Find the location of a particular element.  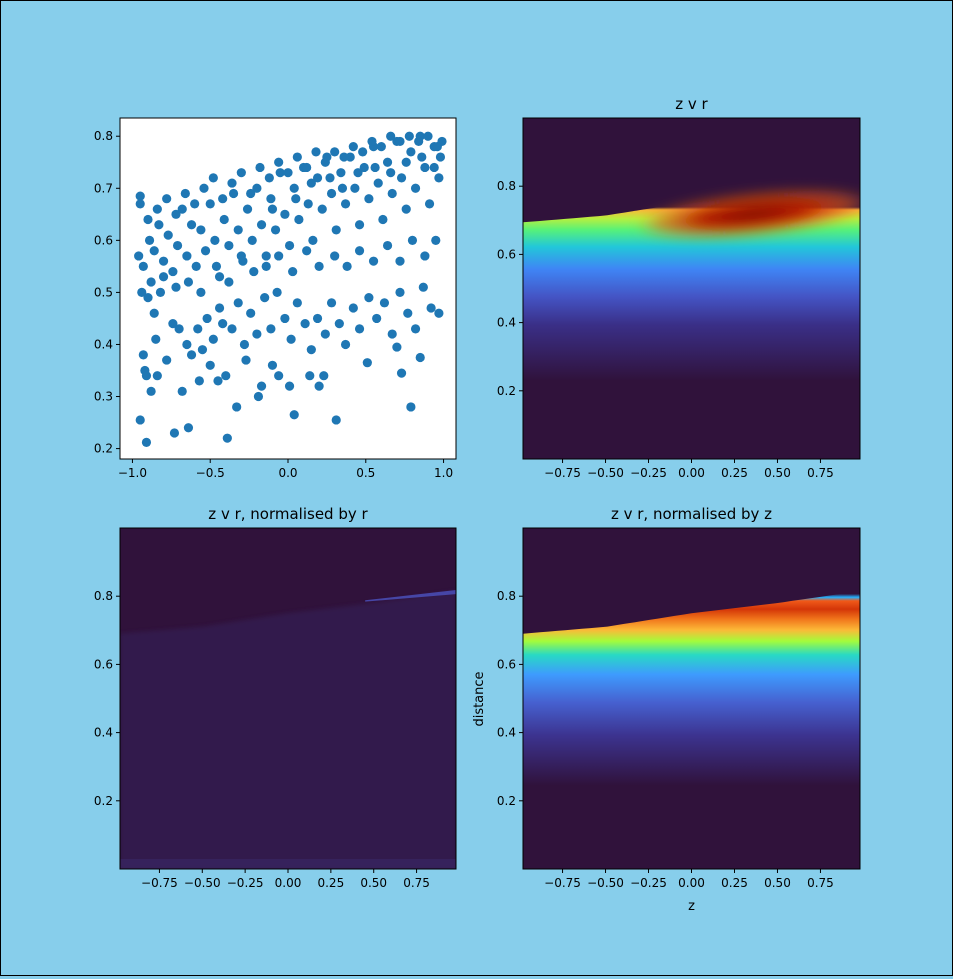

x-tick-label: 0.50 is located at coordinates (373, 883).